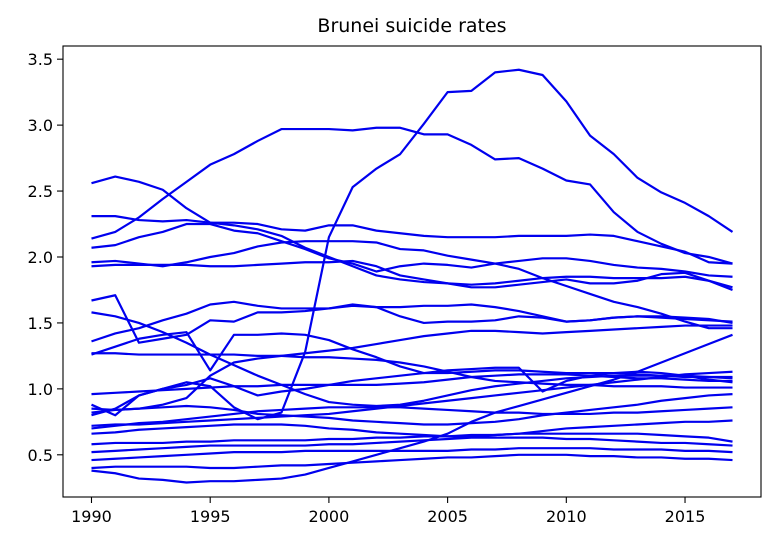 The width and height of the screenshot is (775, 549). Describe the element at coordinates (91, 516) in the screenshot. I see `x-tick-label: 1990` at that location.